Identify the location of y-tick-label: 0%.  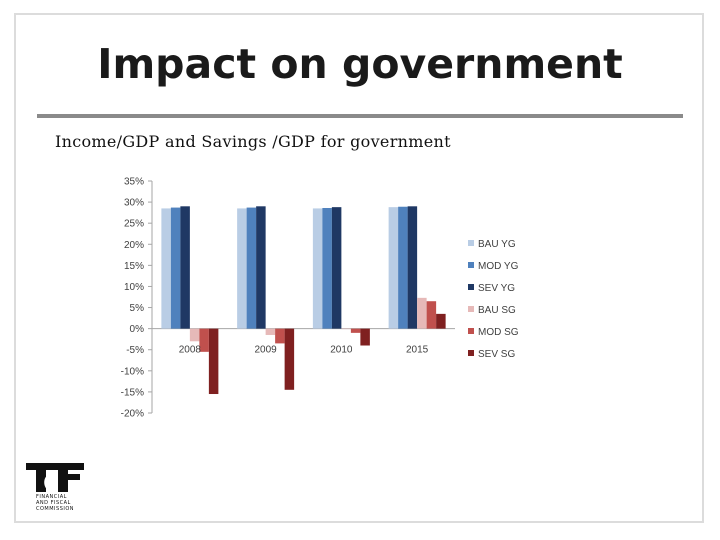
(137, 329).